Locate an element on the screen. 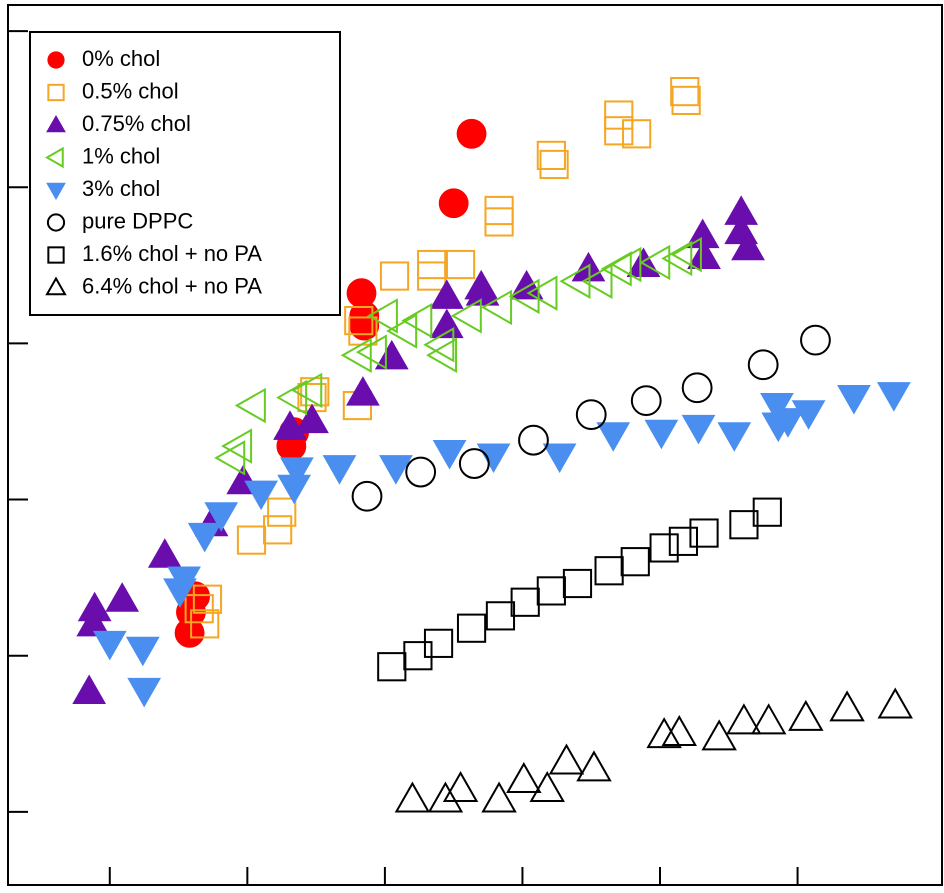 This screenshot has width=944, height=893. legend-label: 3% chol is located at coordinates (121, 188).